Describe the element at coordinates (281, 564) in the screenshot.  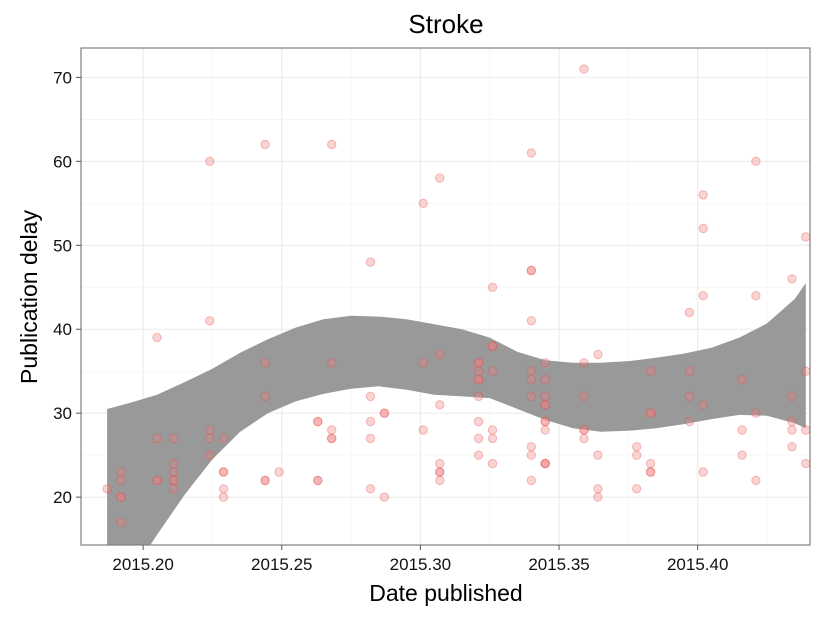
I see `x-tick-label: 2015.25` at that location.